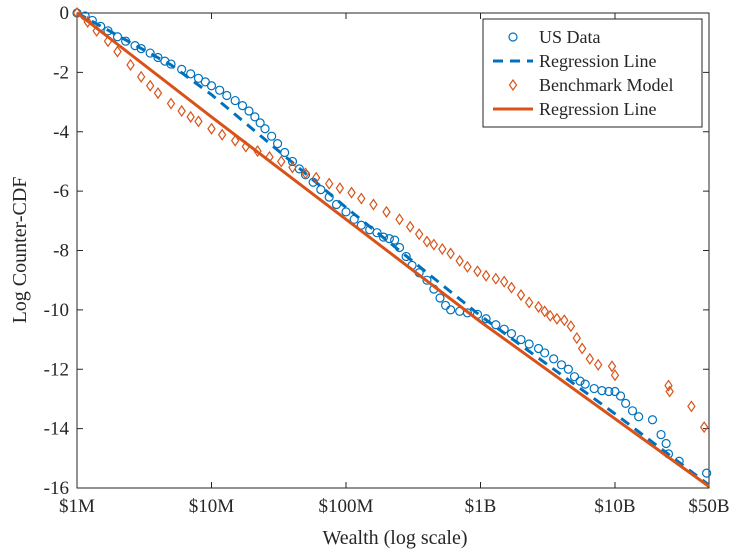 This screenshot has width=729, height=551. I want to click on y-tick-label: -6, so click(61, 191).